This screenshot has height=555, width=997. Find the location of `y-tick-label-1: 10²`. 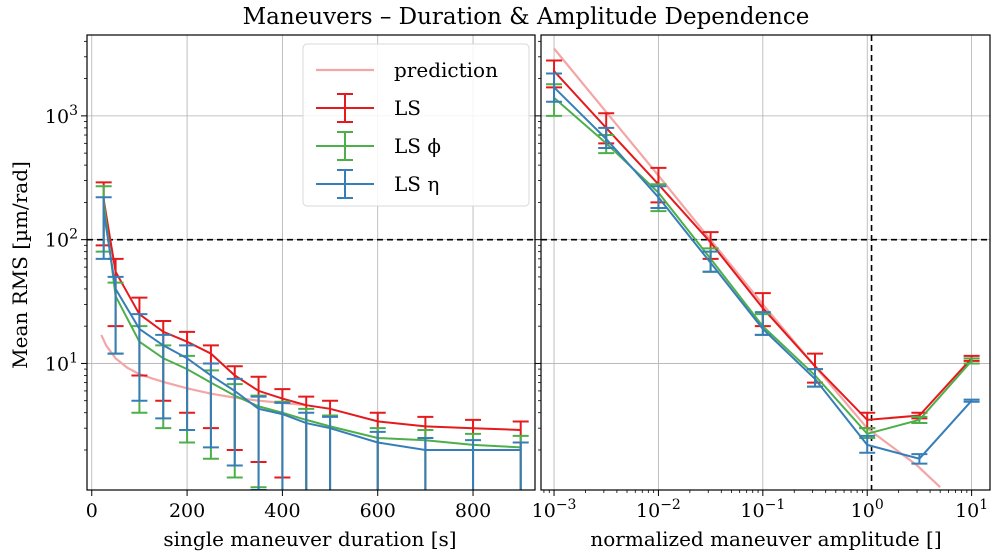

y-tick-label-1: 10² is located at coordinates (61, 239).